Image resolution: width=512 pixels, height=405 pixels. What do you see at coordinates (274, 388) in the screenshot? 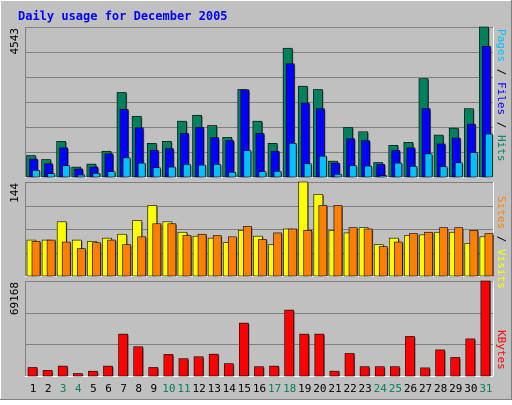
I see `day-label: 17` at bounding box center [274, 388].